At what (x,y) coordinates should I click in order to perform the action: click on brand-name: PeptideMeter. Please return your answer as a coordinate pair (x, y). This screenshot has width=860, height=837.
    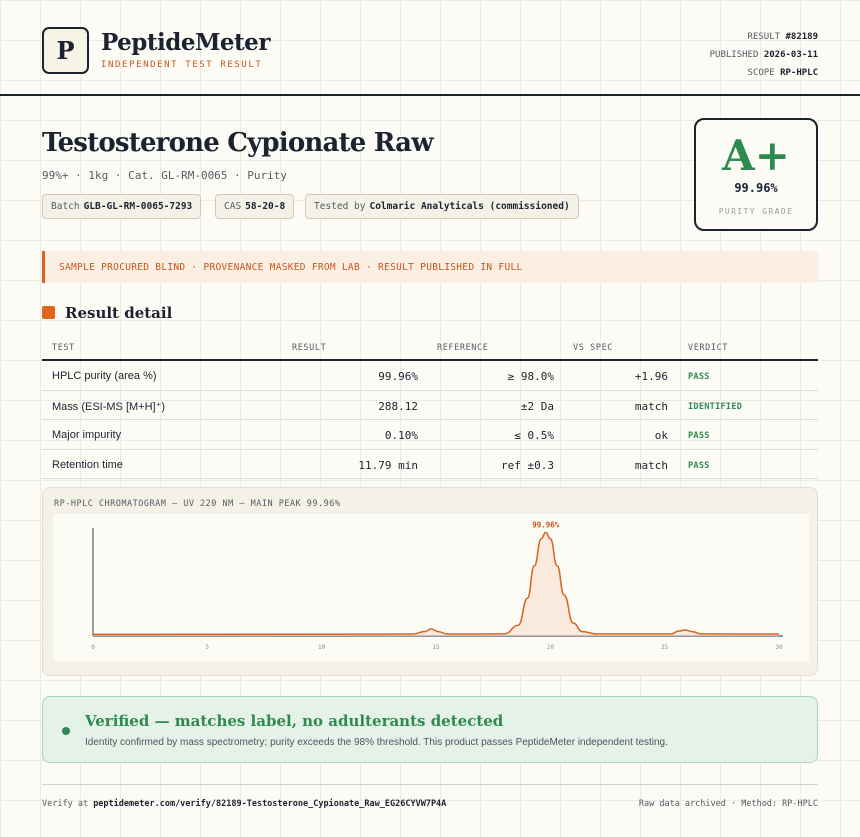
    Looking at the image, I should click on (185, 42).